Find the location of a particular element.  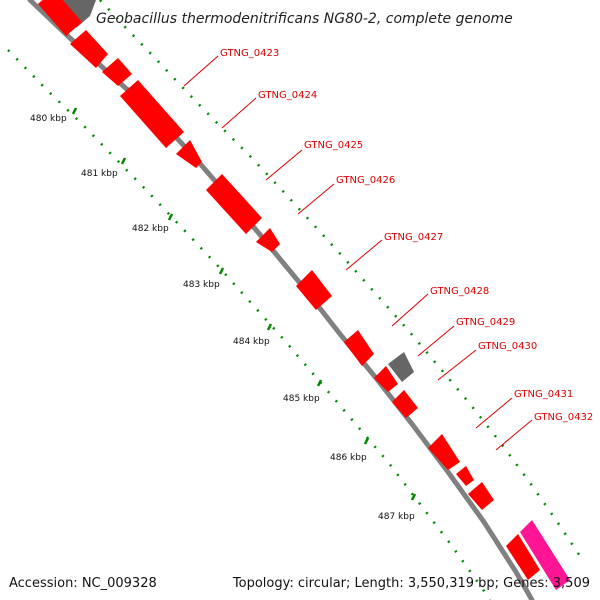

gene-label: GTNG_0423 is located at coordinates (249, 53).